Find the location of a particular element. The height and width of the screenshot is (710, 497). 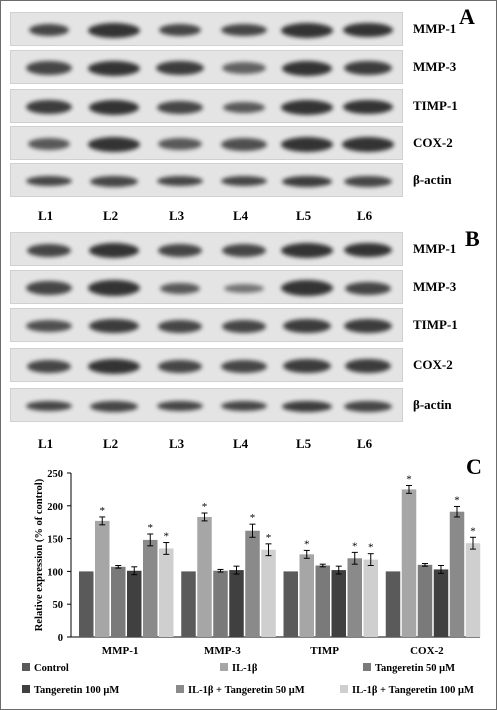

panel-letter-a: A is located at coordinates (467, 16).